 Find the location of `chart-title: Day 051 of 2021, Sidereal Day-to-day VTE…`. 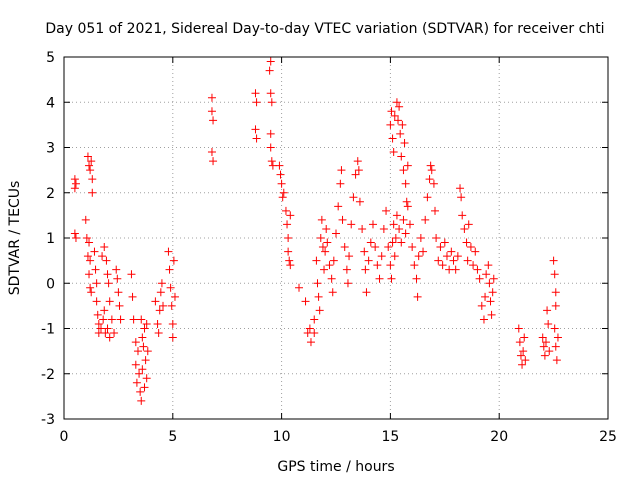

chart-title: Day 051 of 2021, Sidereal Day-to-day VTE… is located at coordinates (324, 29).